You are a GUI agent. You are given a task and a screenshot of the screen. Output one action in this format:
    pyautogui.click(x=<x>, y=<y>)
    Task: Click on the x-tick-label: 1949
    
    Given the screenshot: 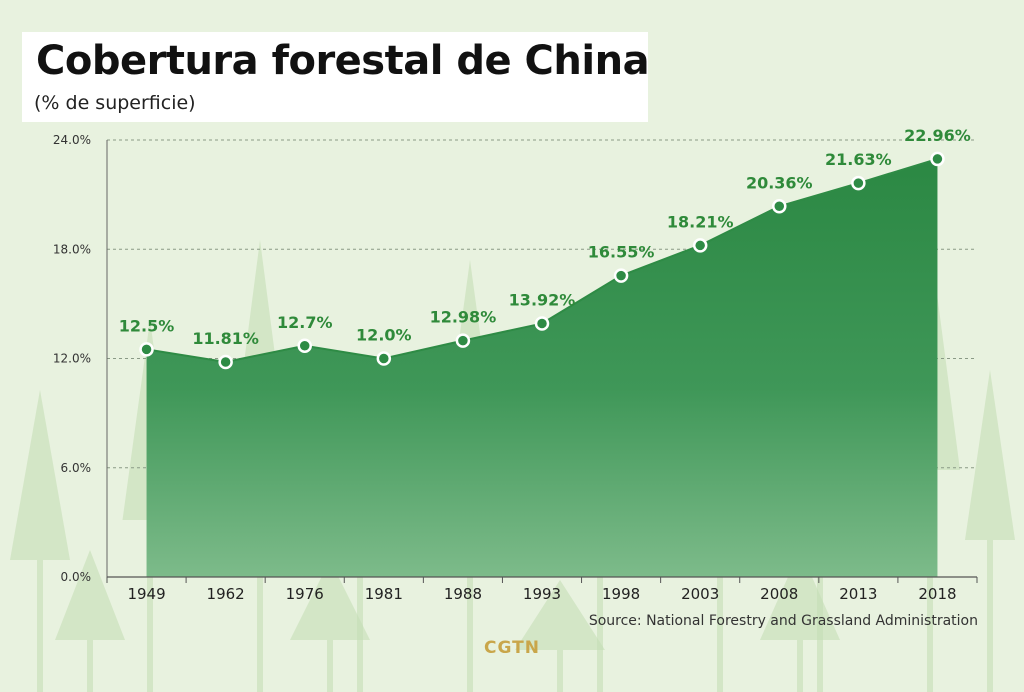 What is the action you would take?
    pyautogui.click(x=146, y=594)
    